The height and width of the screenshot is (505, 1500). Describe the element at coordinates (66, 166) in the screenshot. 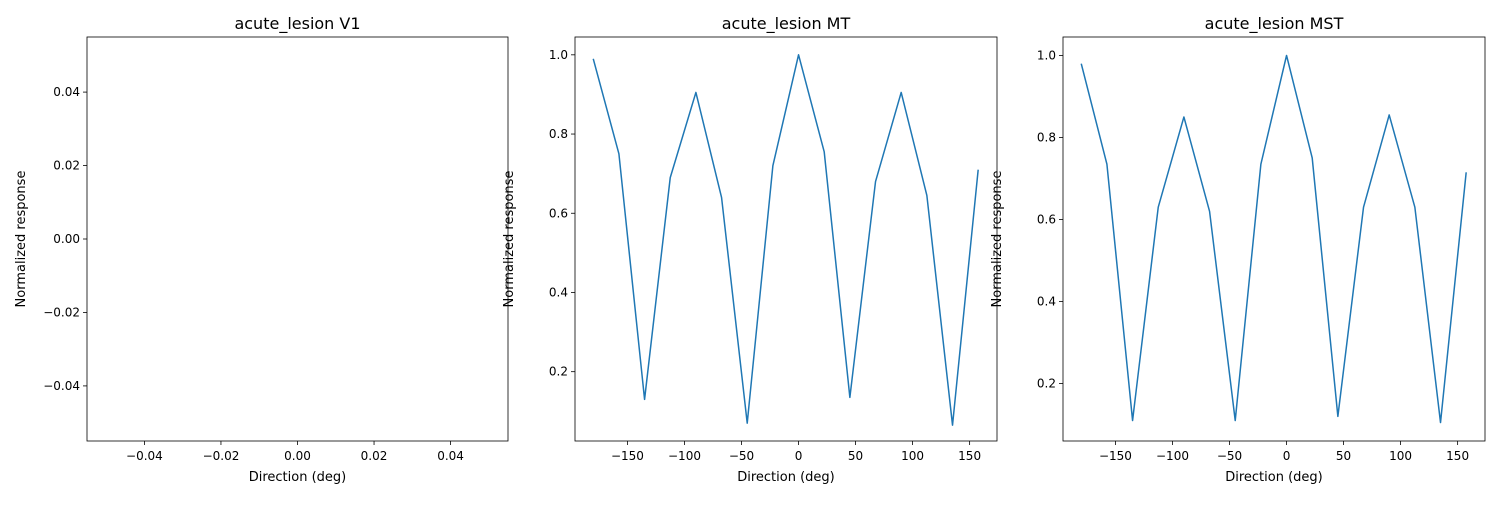

I see `y-tick-label-v1: 0.02` at that location.